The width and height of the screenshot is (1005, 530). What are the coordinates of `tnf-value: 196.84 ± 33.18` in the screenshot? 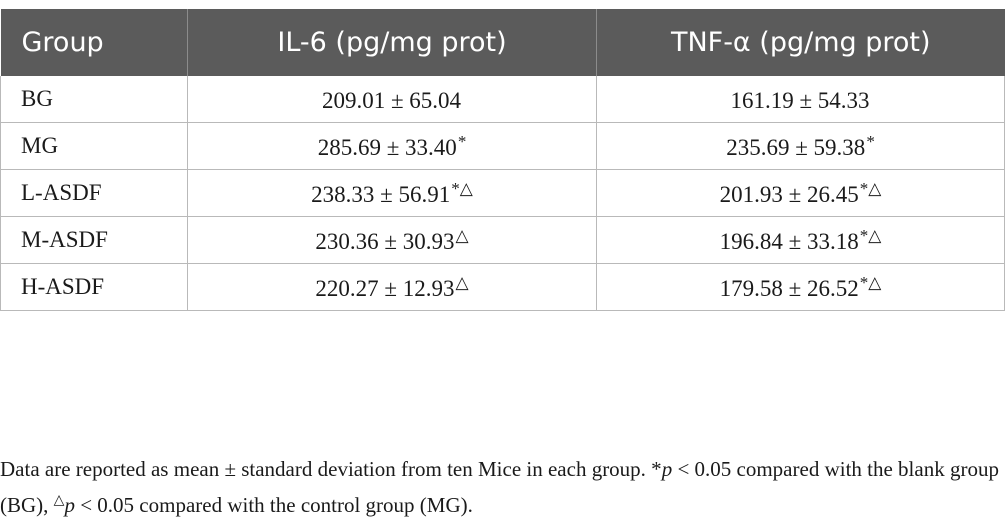 It's located at (789, 241).